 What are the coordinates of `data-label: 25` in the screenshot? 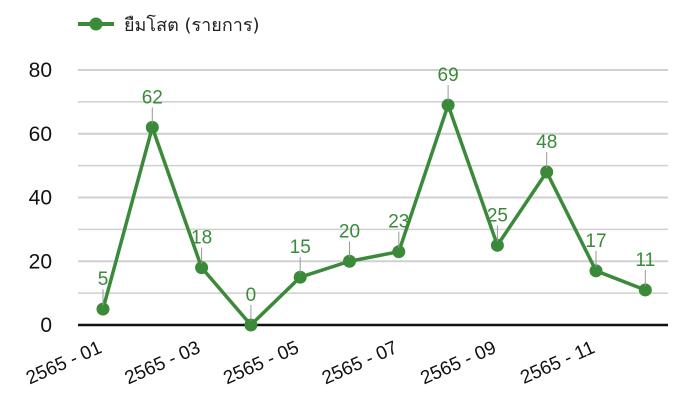 It's located at (497, 215).